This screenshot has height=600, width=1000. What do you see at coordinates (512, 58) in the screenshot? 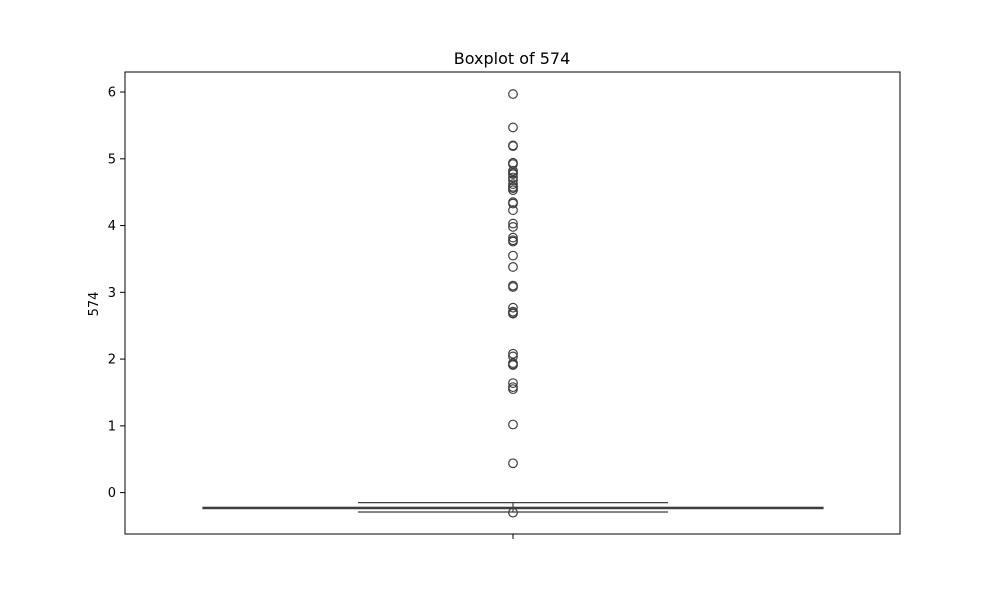
I see `chart-title: Boxplot of 574` at bounding box center [512, 58].